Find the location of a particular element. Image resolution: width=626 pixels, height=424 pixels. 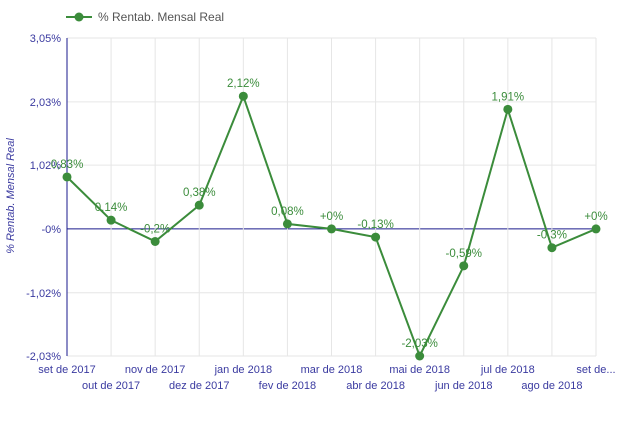

x-tick-label: out de 2017 is located at coordinates (111, 386).